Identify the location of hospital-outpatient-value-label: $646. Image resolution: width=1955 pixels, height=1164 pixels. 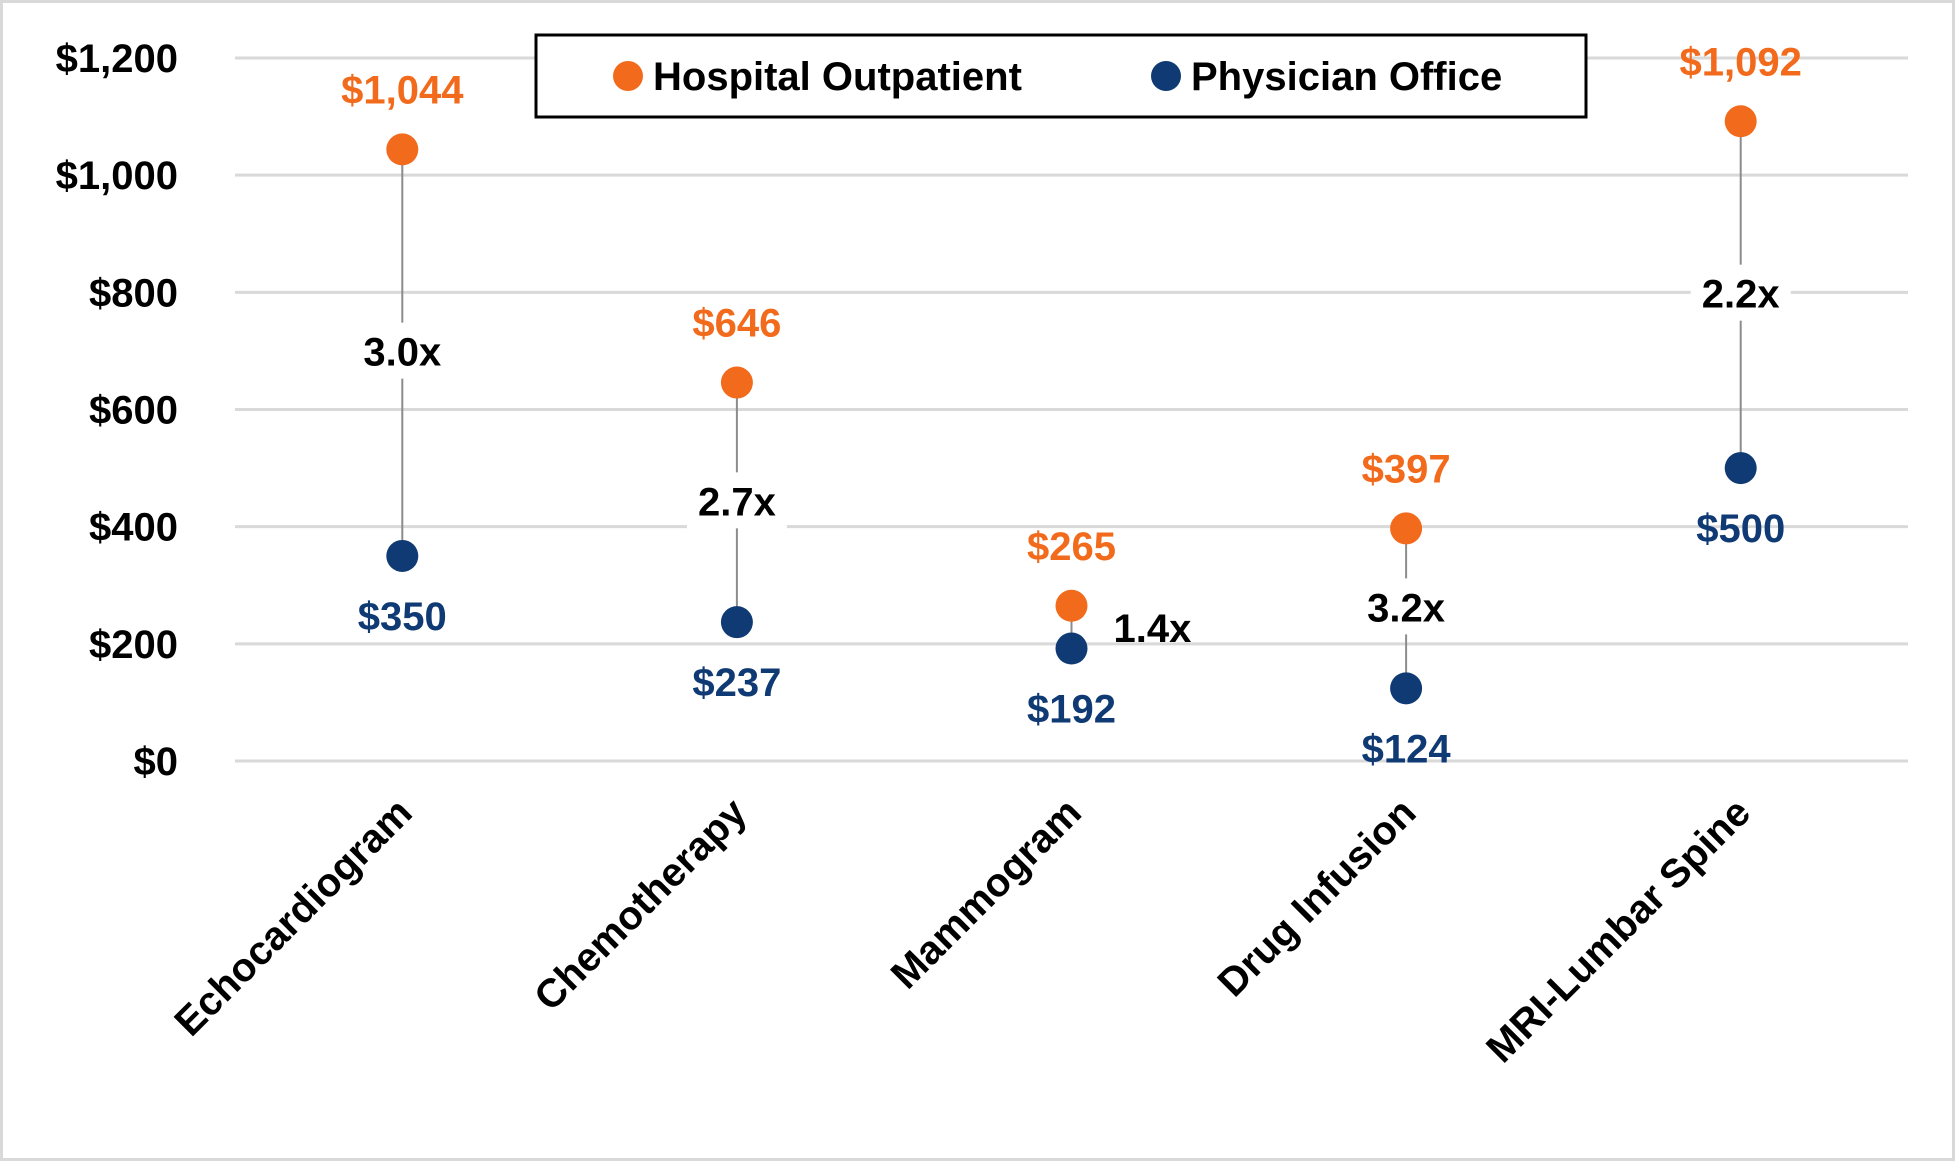
(736, 324).